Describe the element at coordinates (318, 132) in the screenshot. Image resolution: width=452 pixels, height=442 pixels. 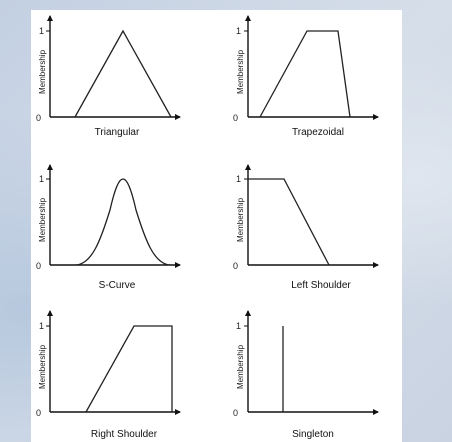
I see `caption-trapezoidal: Trapezoidal` at that location.